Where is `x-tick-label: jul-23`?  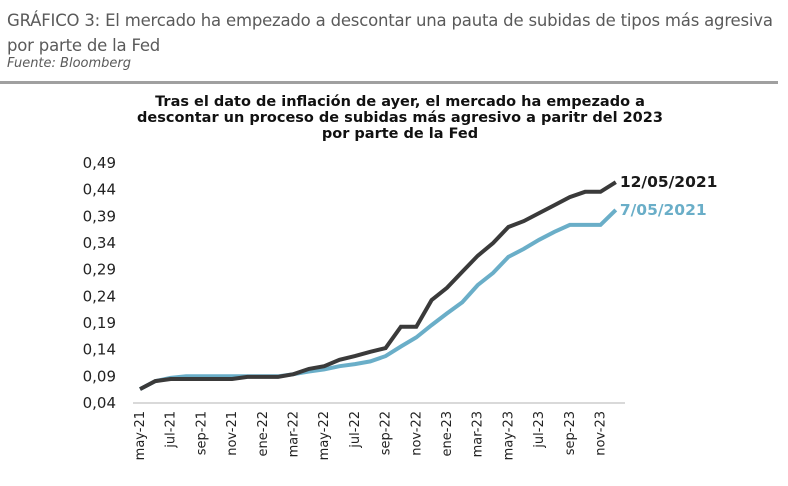 x-tick-label: jul-23 is located at coordinates (539, 430).